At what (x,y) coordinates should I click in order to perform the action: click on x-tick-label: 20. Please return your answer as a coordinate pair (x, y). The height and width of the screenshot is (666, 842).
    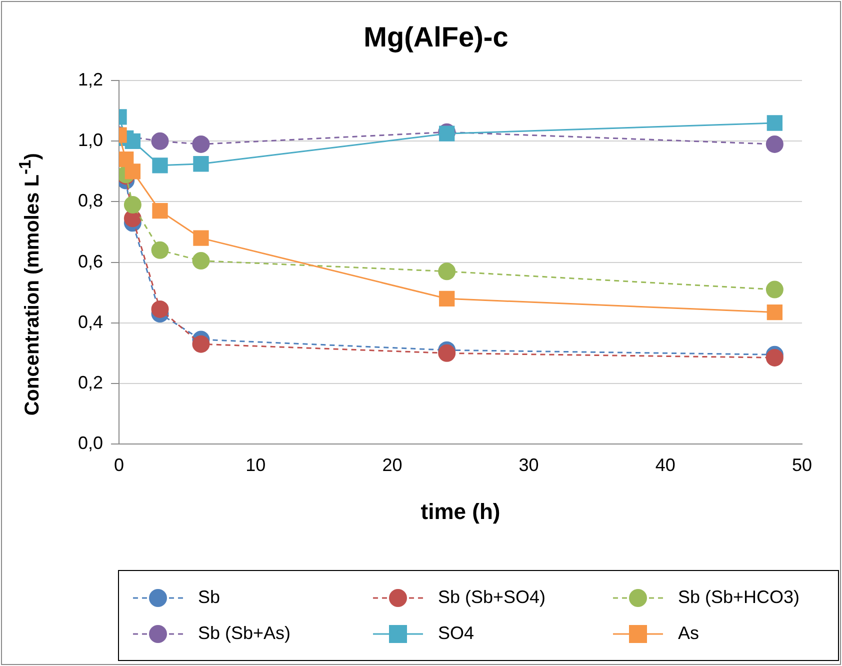
    Looking at the image, I should click on (392, 464).